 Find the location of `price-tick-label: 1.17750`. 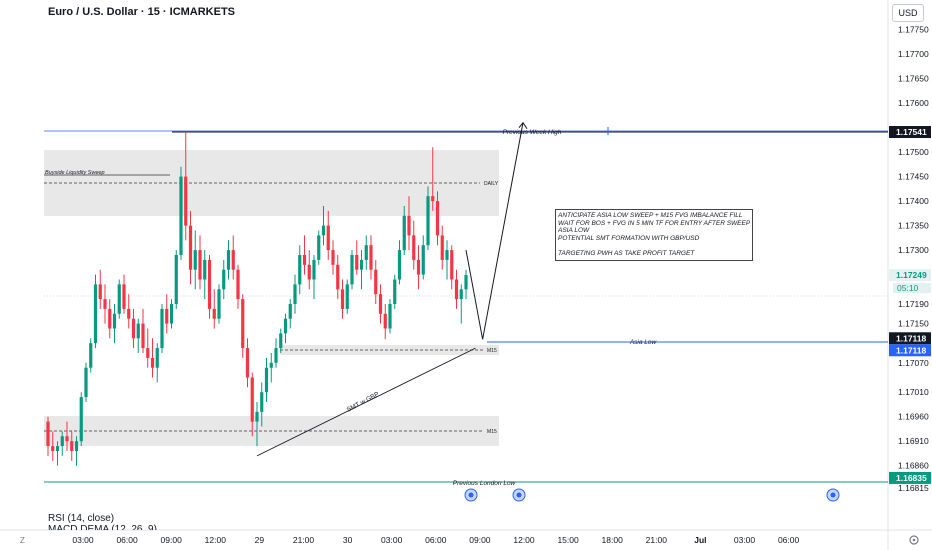

price-tick-label: 1.17750 is located at coordinates (913, 30).